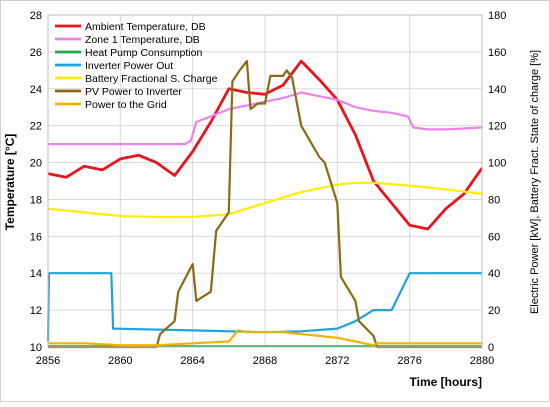  What do you see at coordinates (265, 361) in the screenshot?
I see `x-tick-label: 2868` at bounding box center [265, 361].